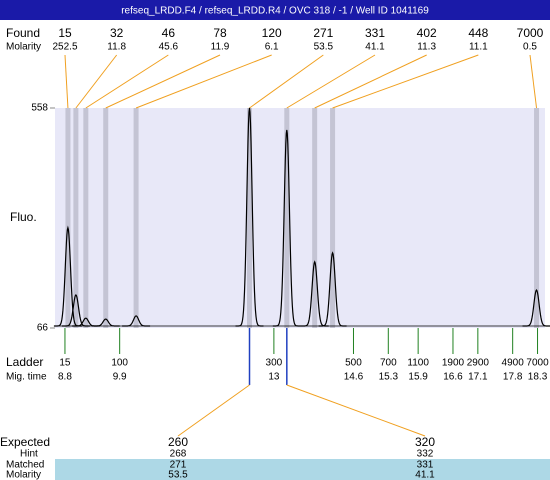 The image size is (550, 480). What do you see at coordinates (178, 465) in the screenshot?
I see `matched: 271` at bounding box center [178, 465].